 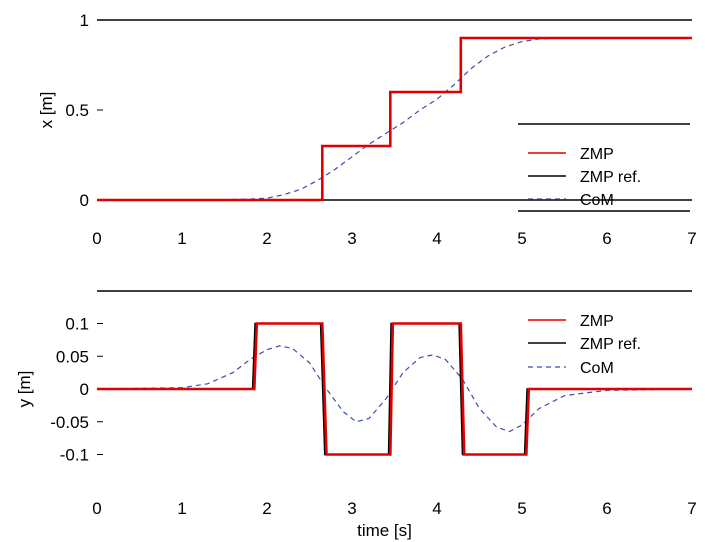 I want to click on y-tick-label: 0.1, so click(x=77, y=324).